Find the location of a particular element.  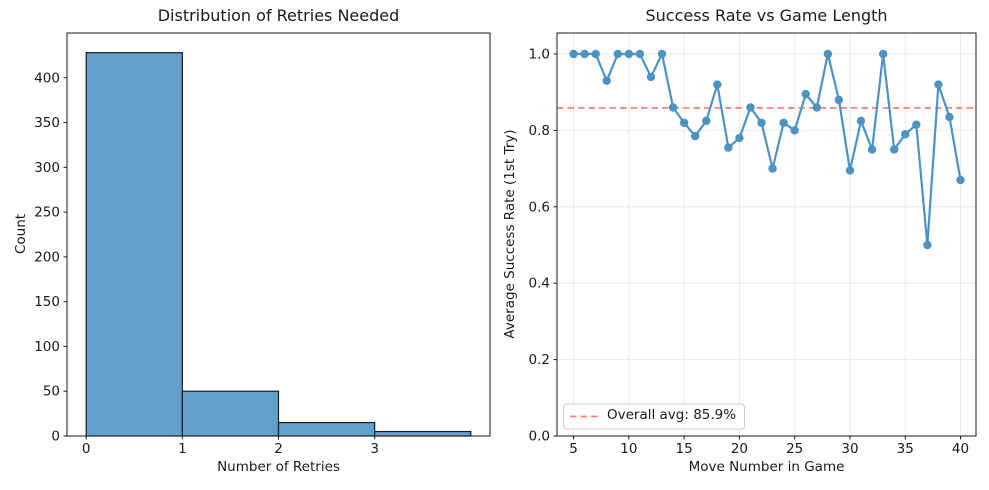

x-tick-label: 15 is located at coordinates (684, 449).